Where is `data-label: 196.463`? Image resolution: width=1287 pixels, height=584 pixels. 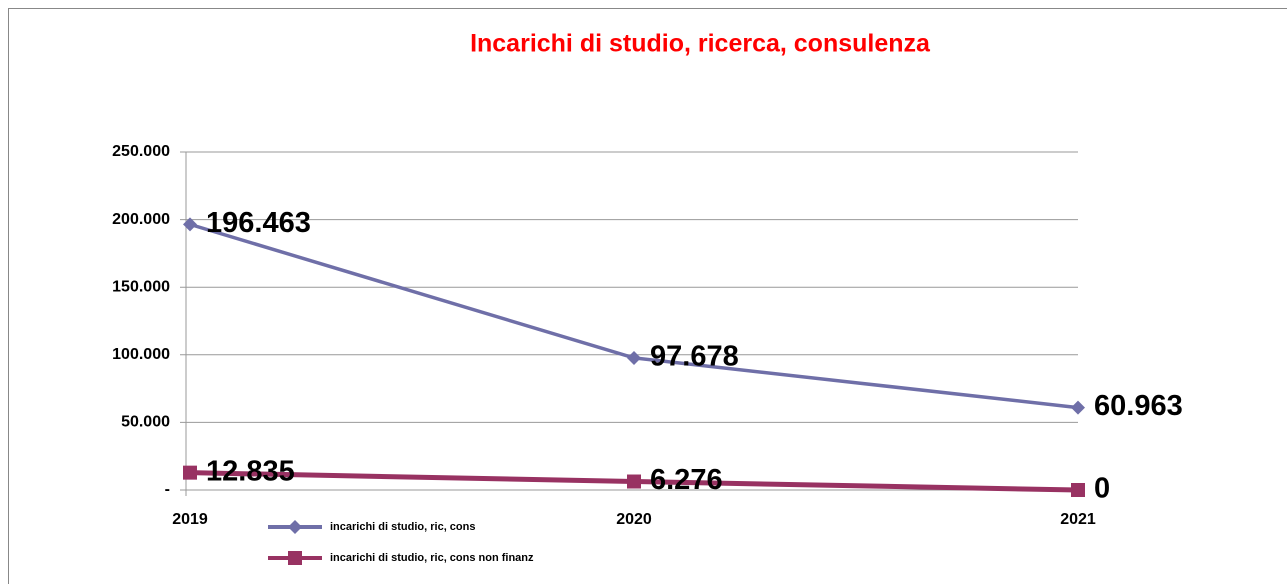 data-label: 196.463 is located at coordinates (258, 223).